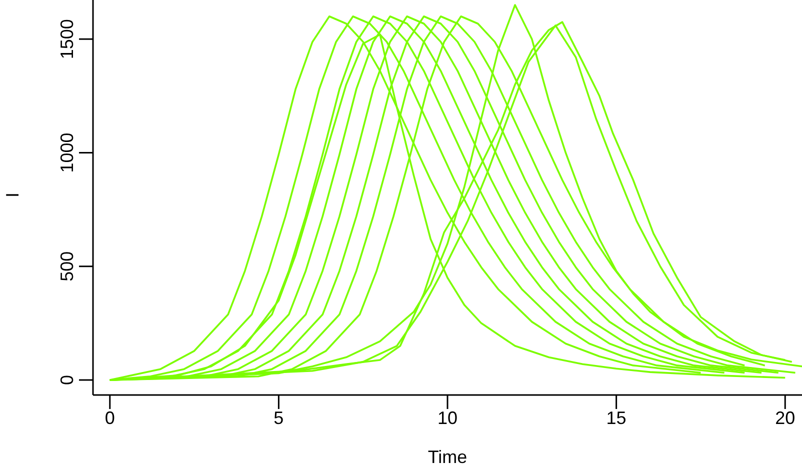  Describe the element at coordinates (616, 418) in the screenshot. I see `x-tick-label: 15` at that location.